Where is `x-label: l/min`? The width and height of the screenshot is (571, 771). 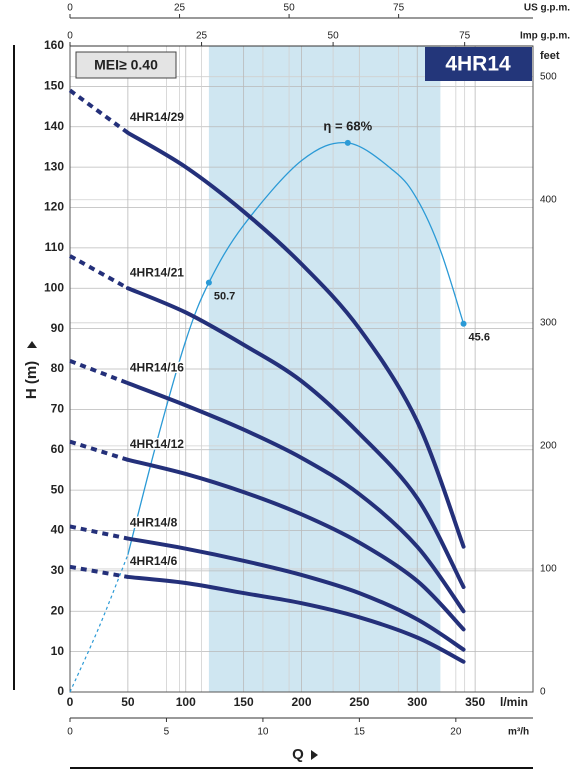
x-label: l/min is located at coordinates (514, 702).